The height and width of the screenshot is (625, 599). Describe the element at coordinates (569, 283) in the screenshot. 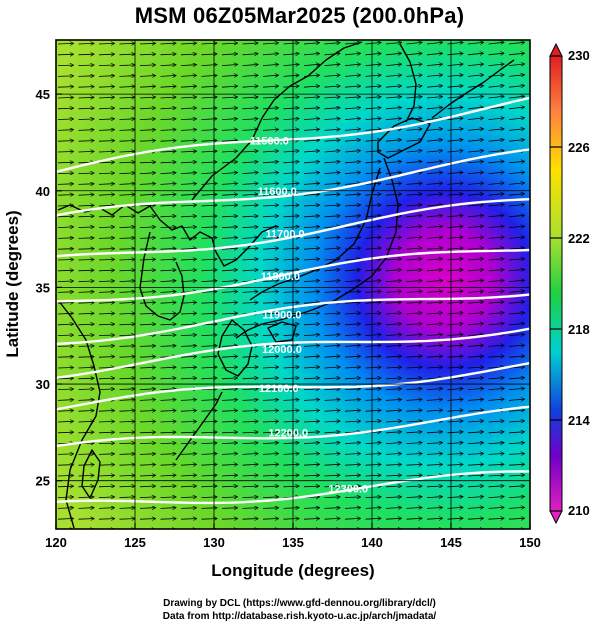

I see `colorbar: 230 226 222 218 214 210` at that location.